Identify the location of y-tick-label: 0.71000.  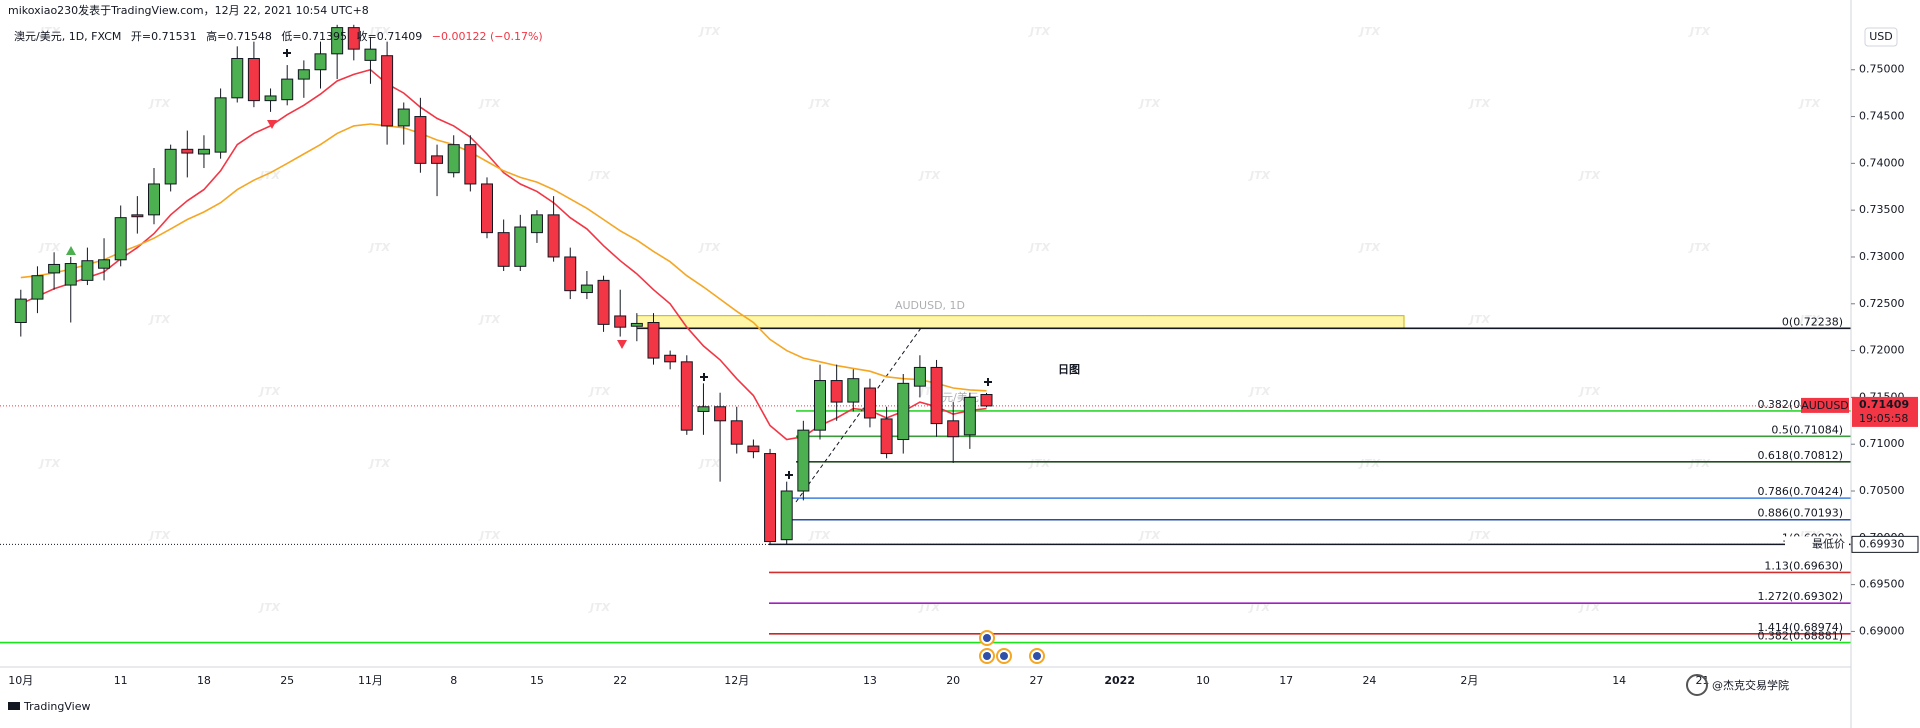
(1882, 443).